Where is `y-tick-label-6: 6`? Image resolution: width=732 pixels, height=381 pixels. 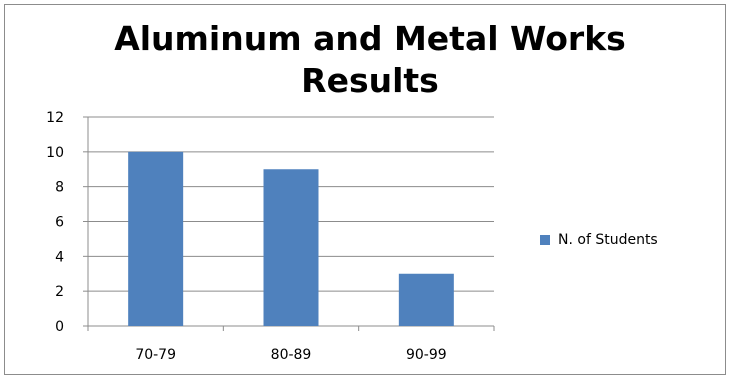 y-tick-label-6: 6 is located at coordinates (59, 223).